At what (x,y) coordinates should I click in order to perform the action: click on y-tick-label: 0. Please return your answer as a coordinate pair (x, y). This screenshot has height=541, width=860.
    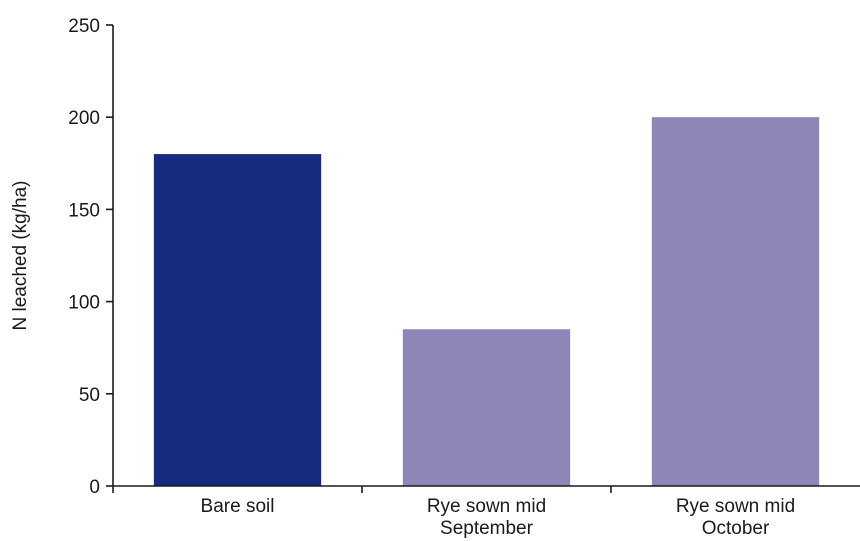
    Looking at the image, I should click on (94, 487).